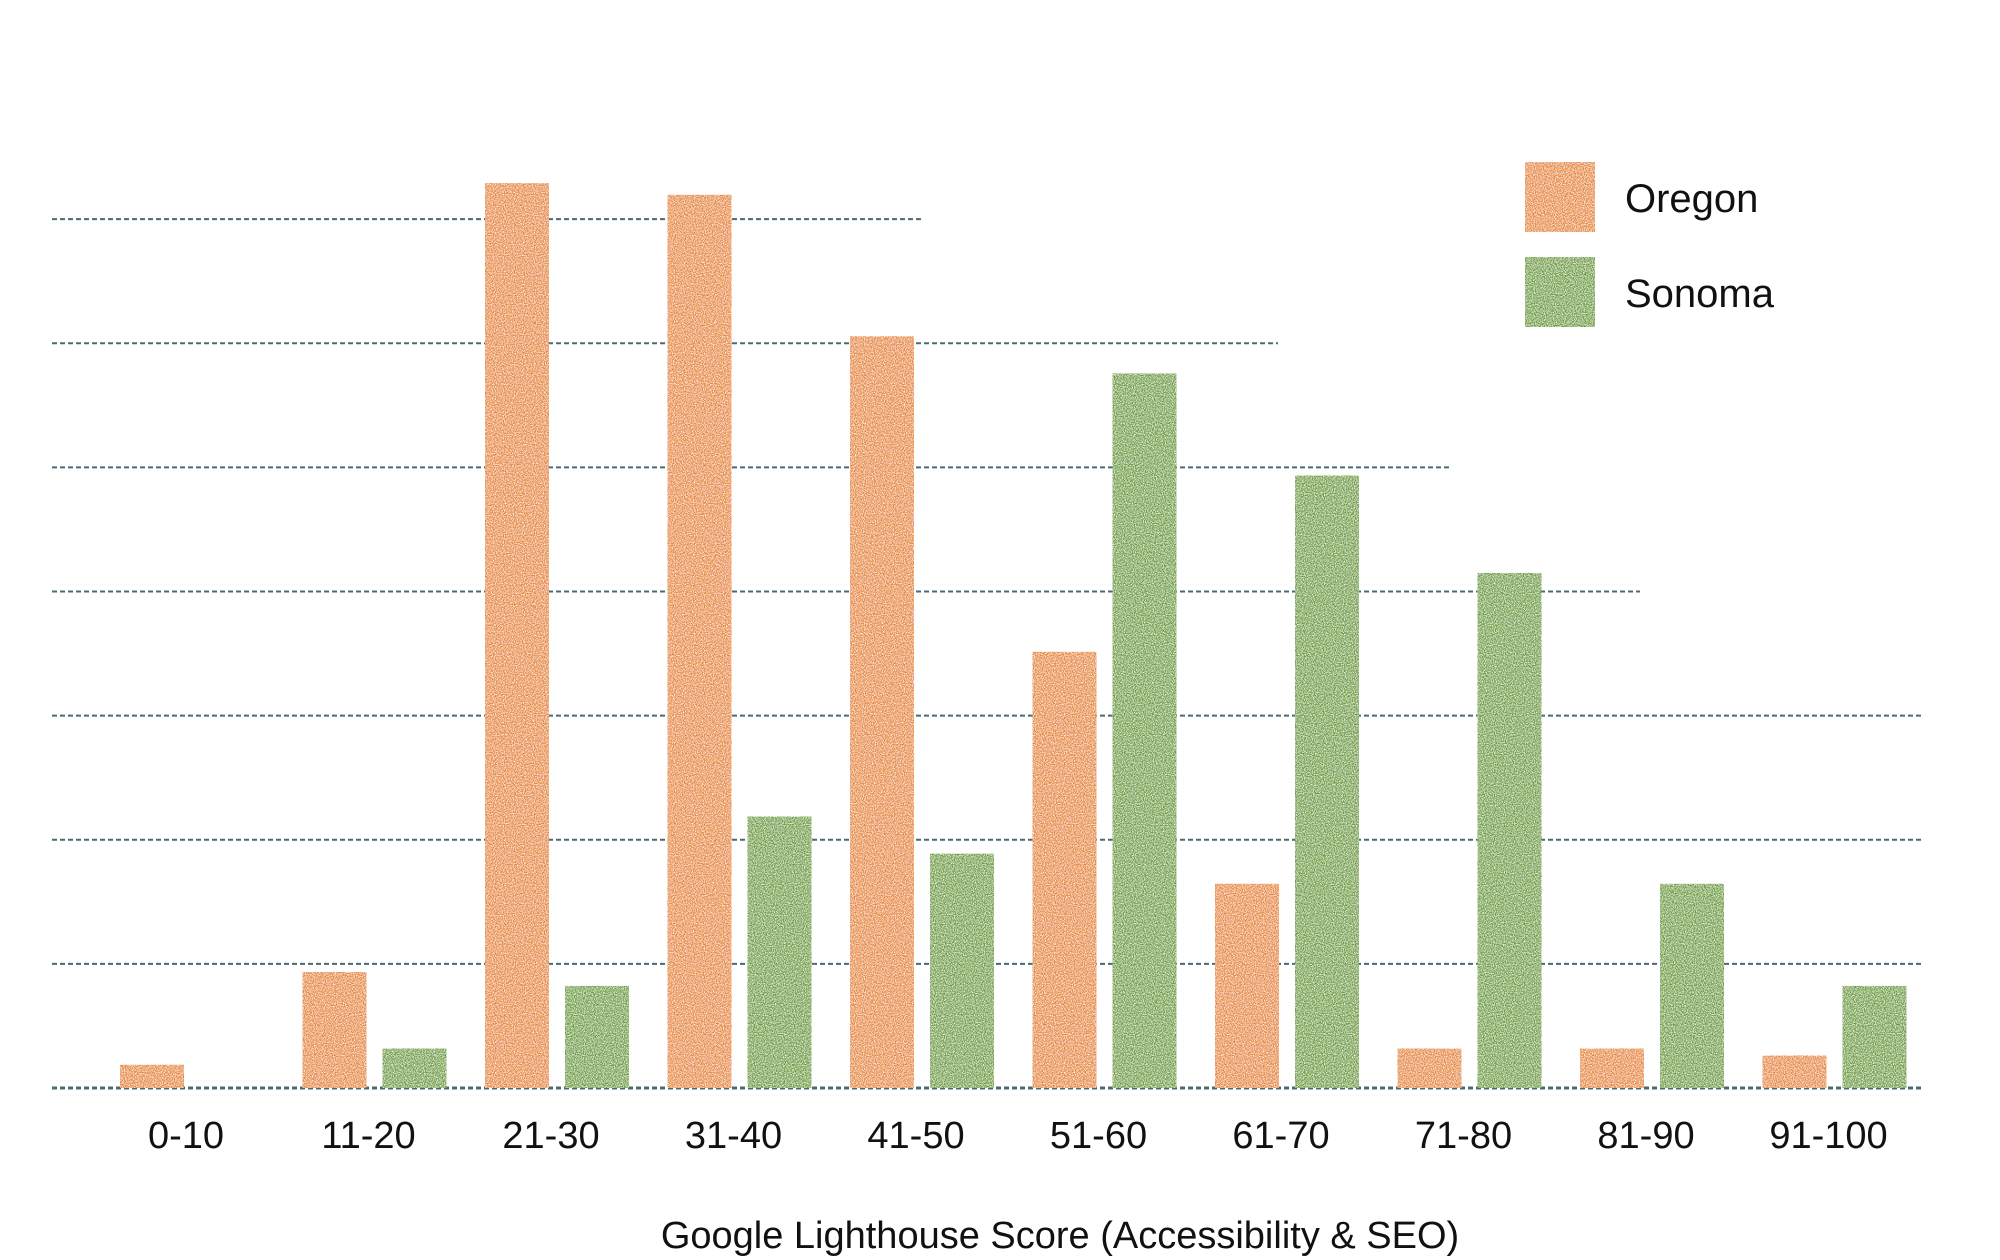  Describe the element at coordinates (1650, 244) in the screenshot. I see `legend: Oregon Sonoma` at that location.